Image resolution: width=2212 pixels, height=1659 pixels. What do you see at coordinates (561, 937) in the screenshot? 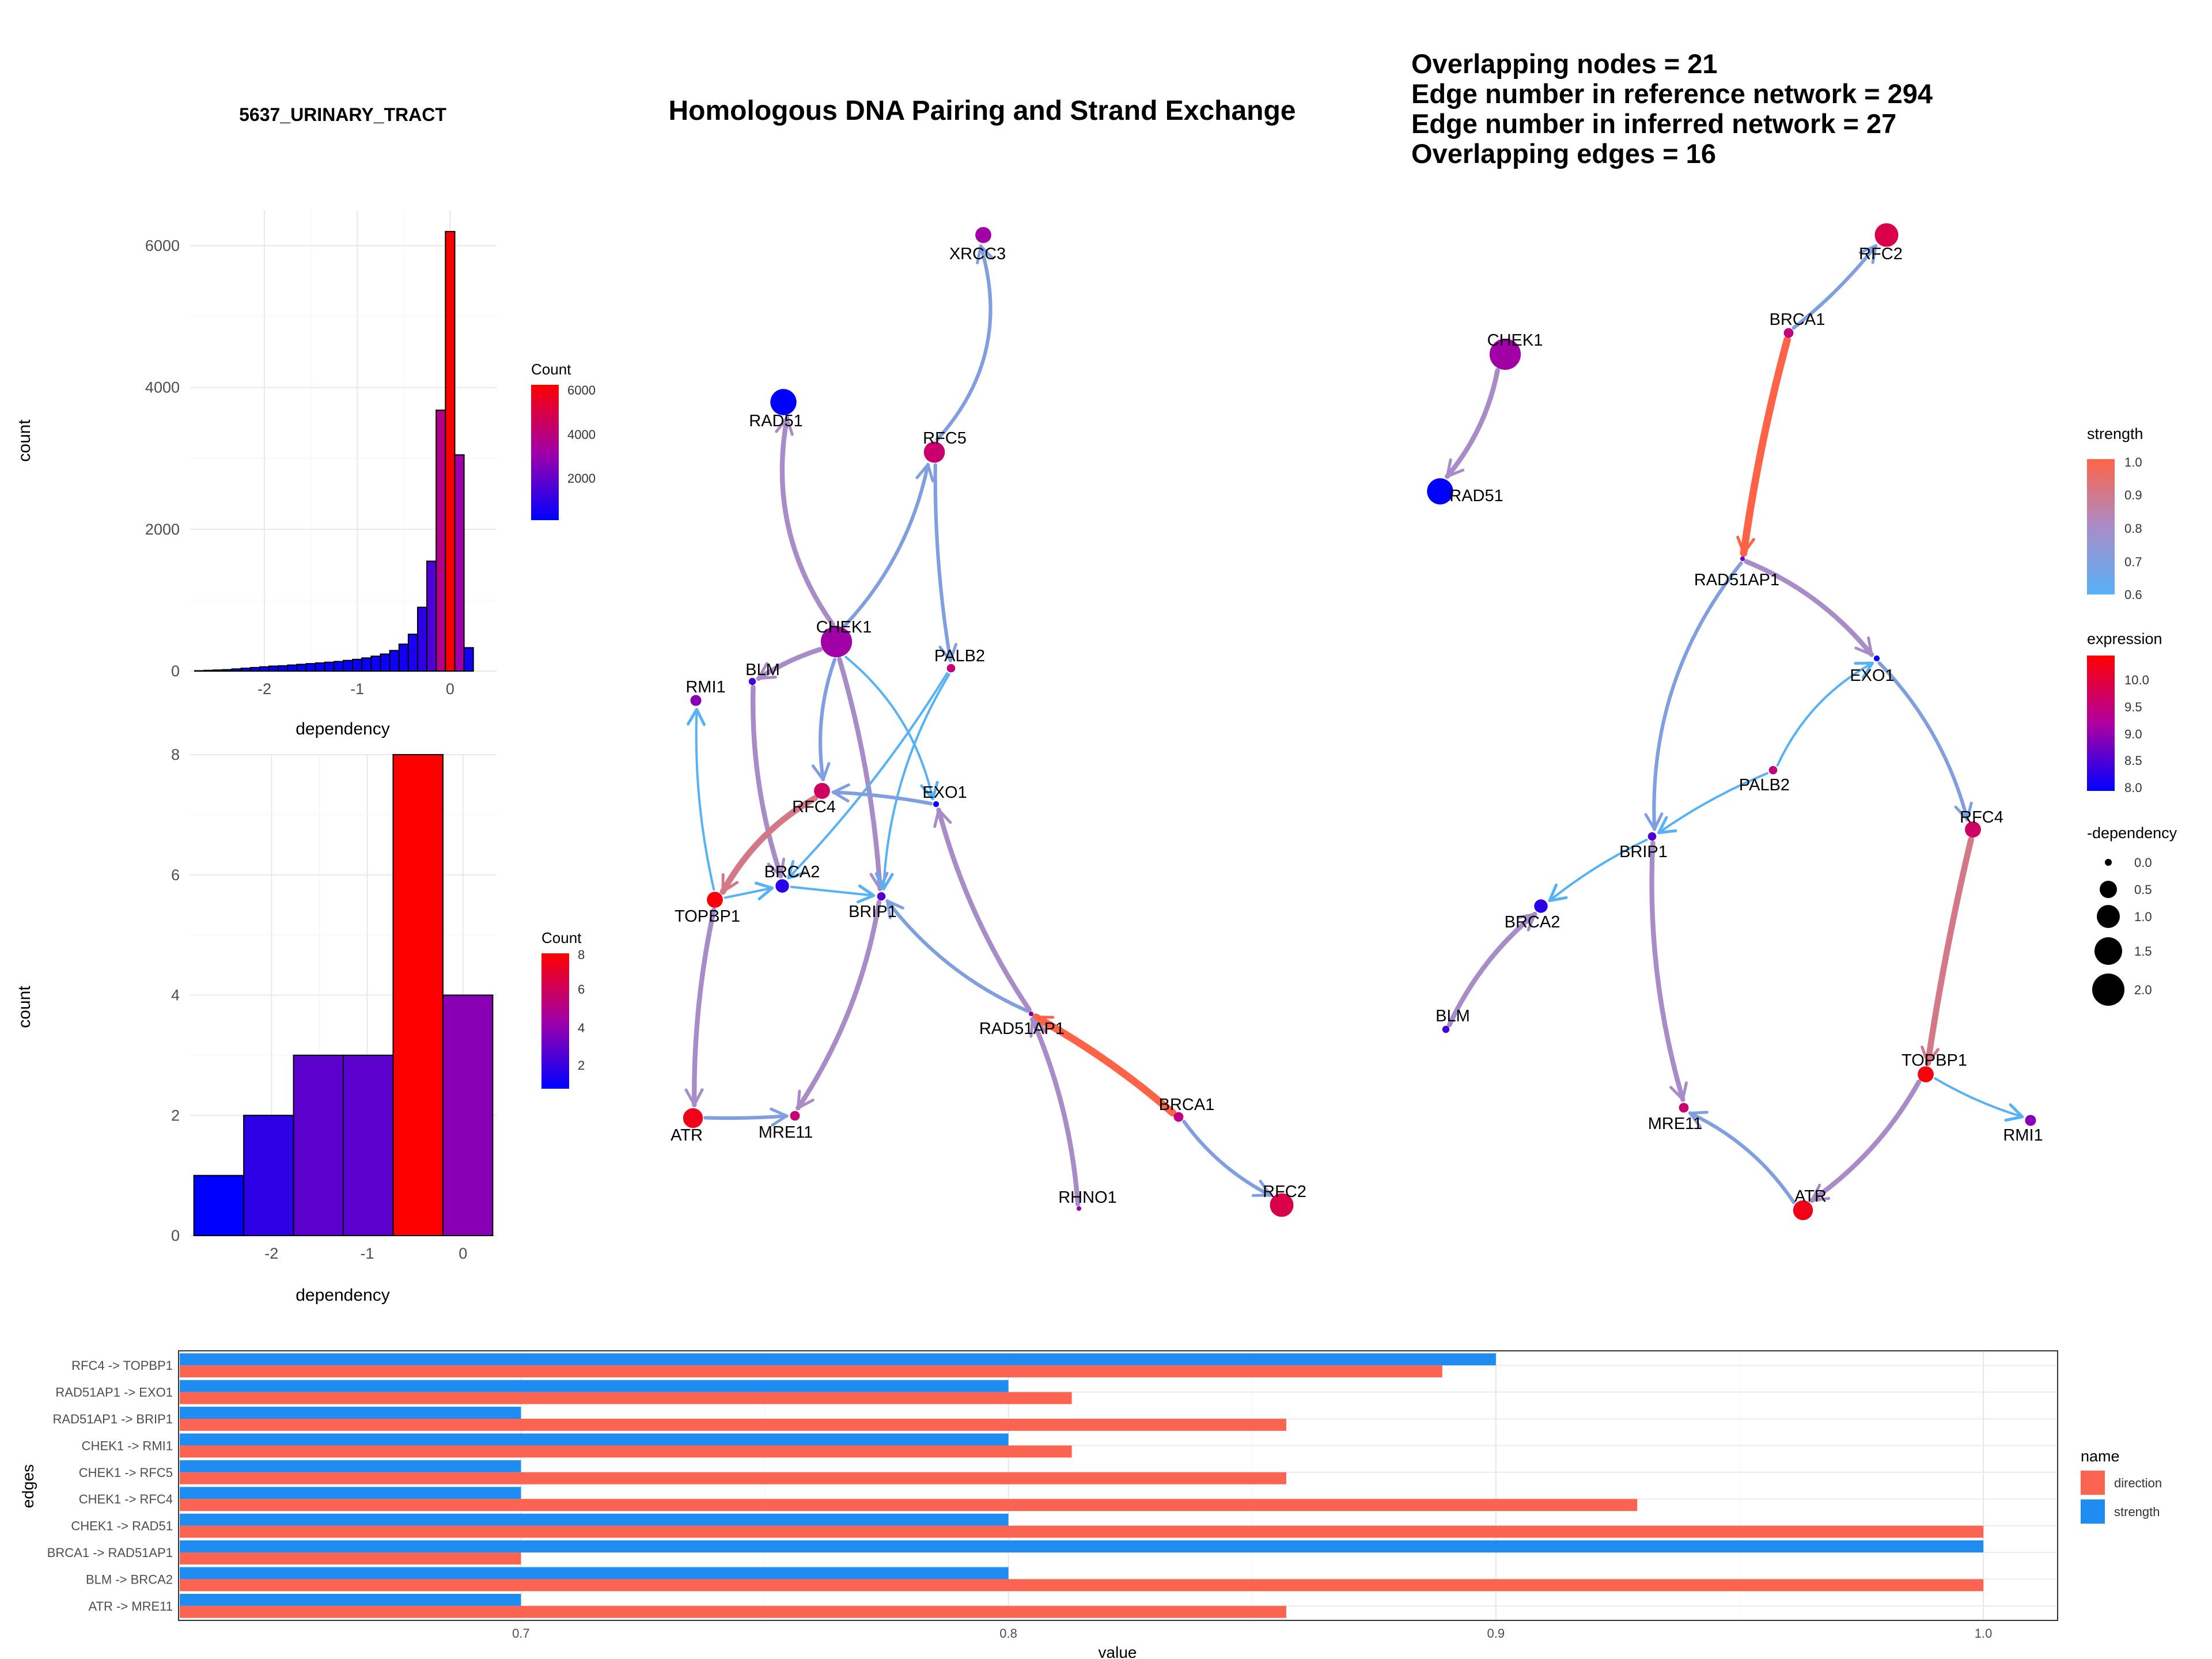
I see `histogram-2-legend-title: Count` at bounding box center [561, 937].